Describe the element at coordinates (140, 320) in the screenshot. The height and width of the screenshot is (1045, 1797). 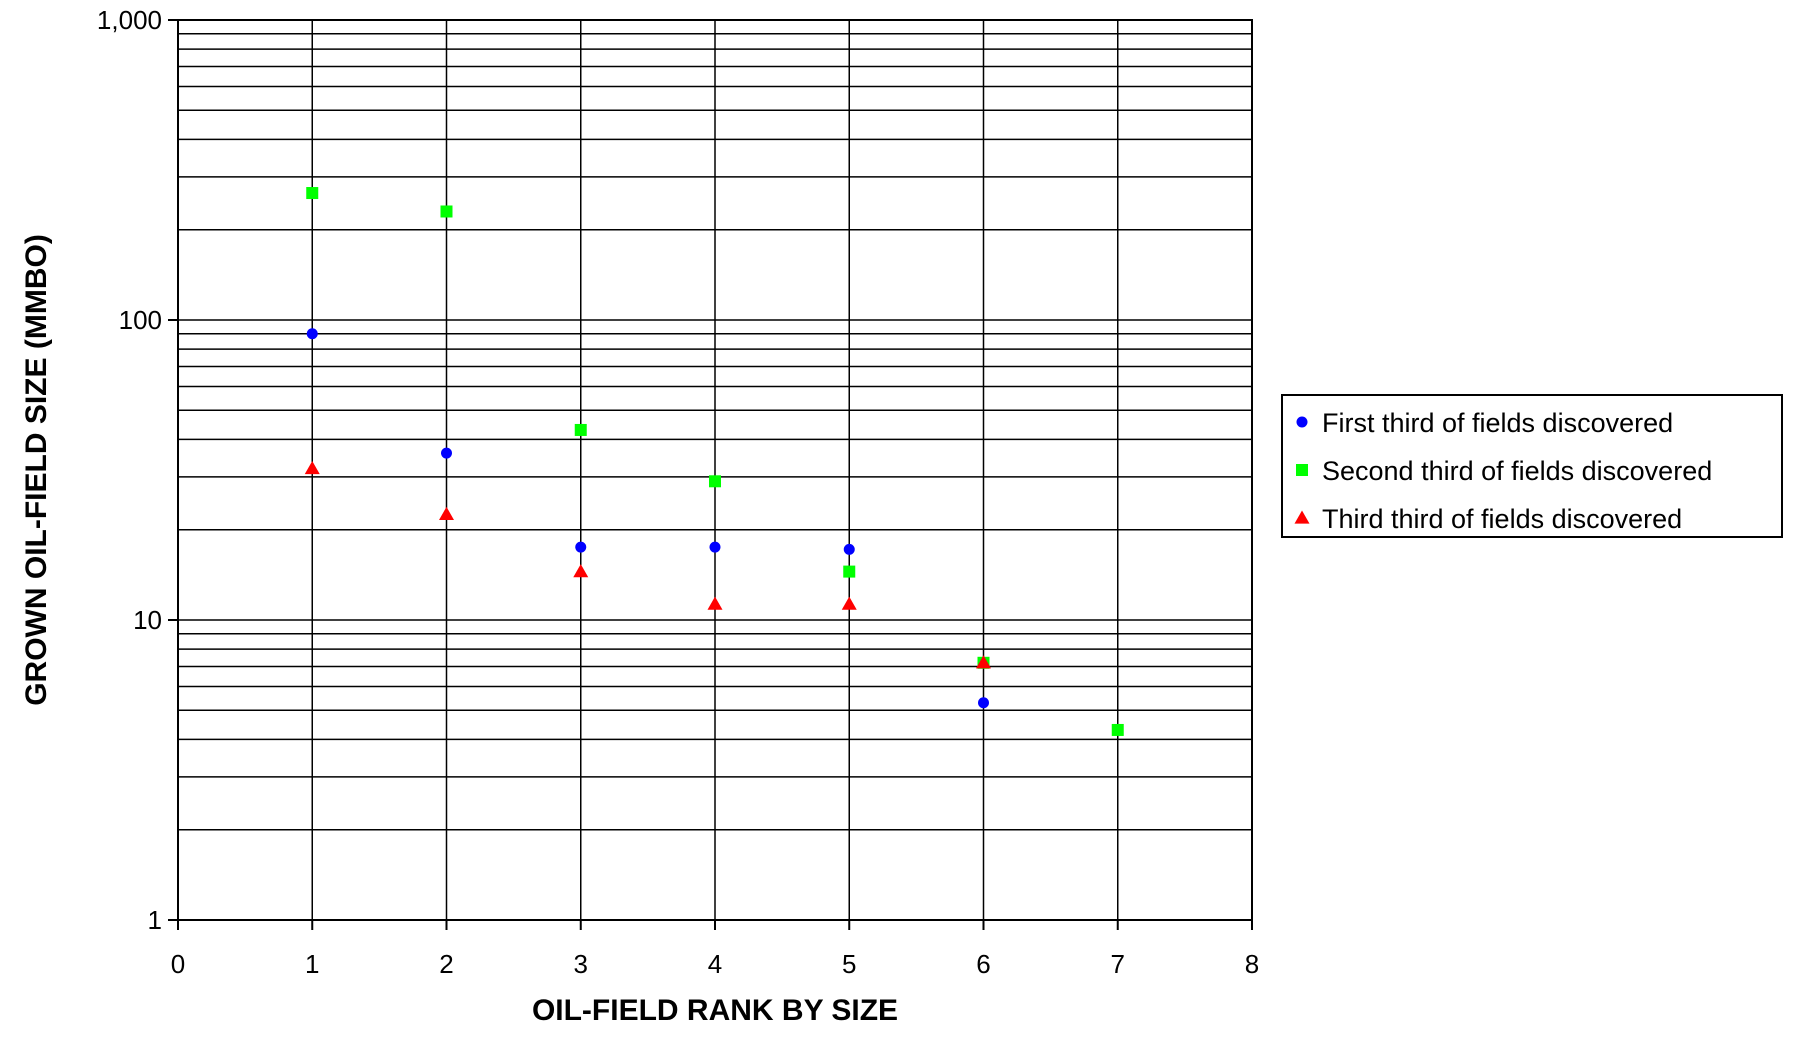
I see `y-tick-label: 100` at that location.